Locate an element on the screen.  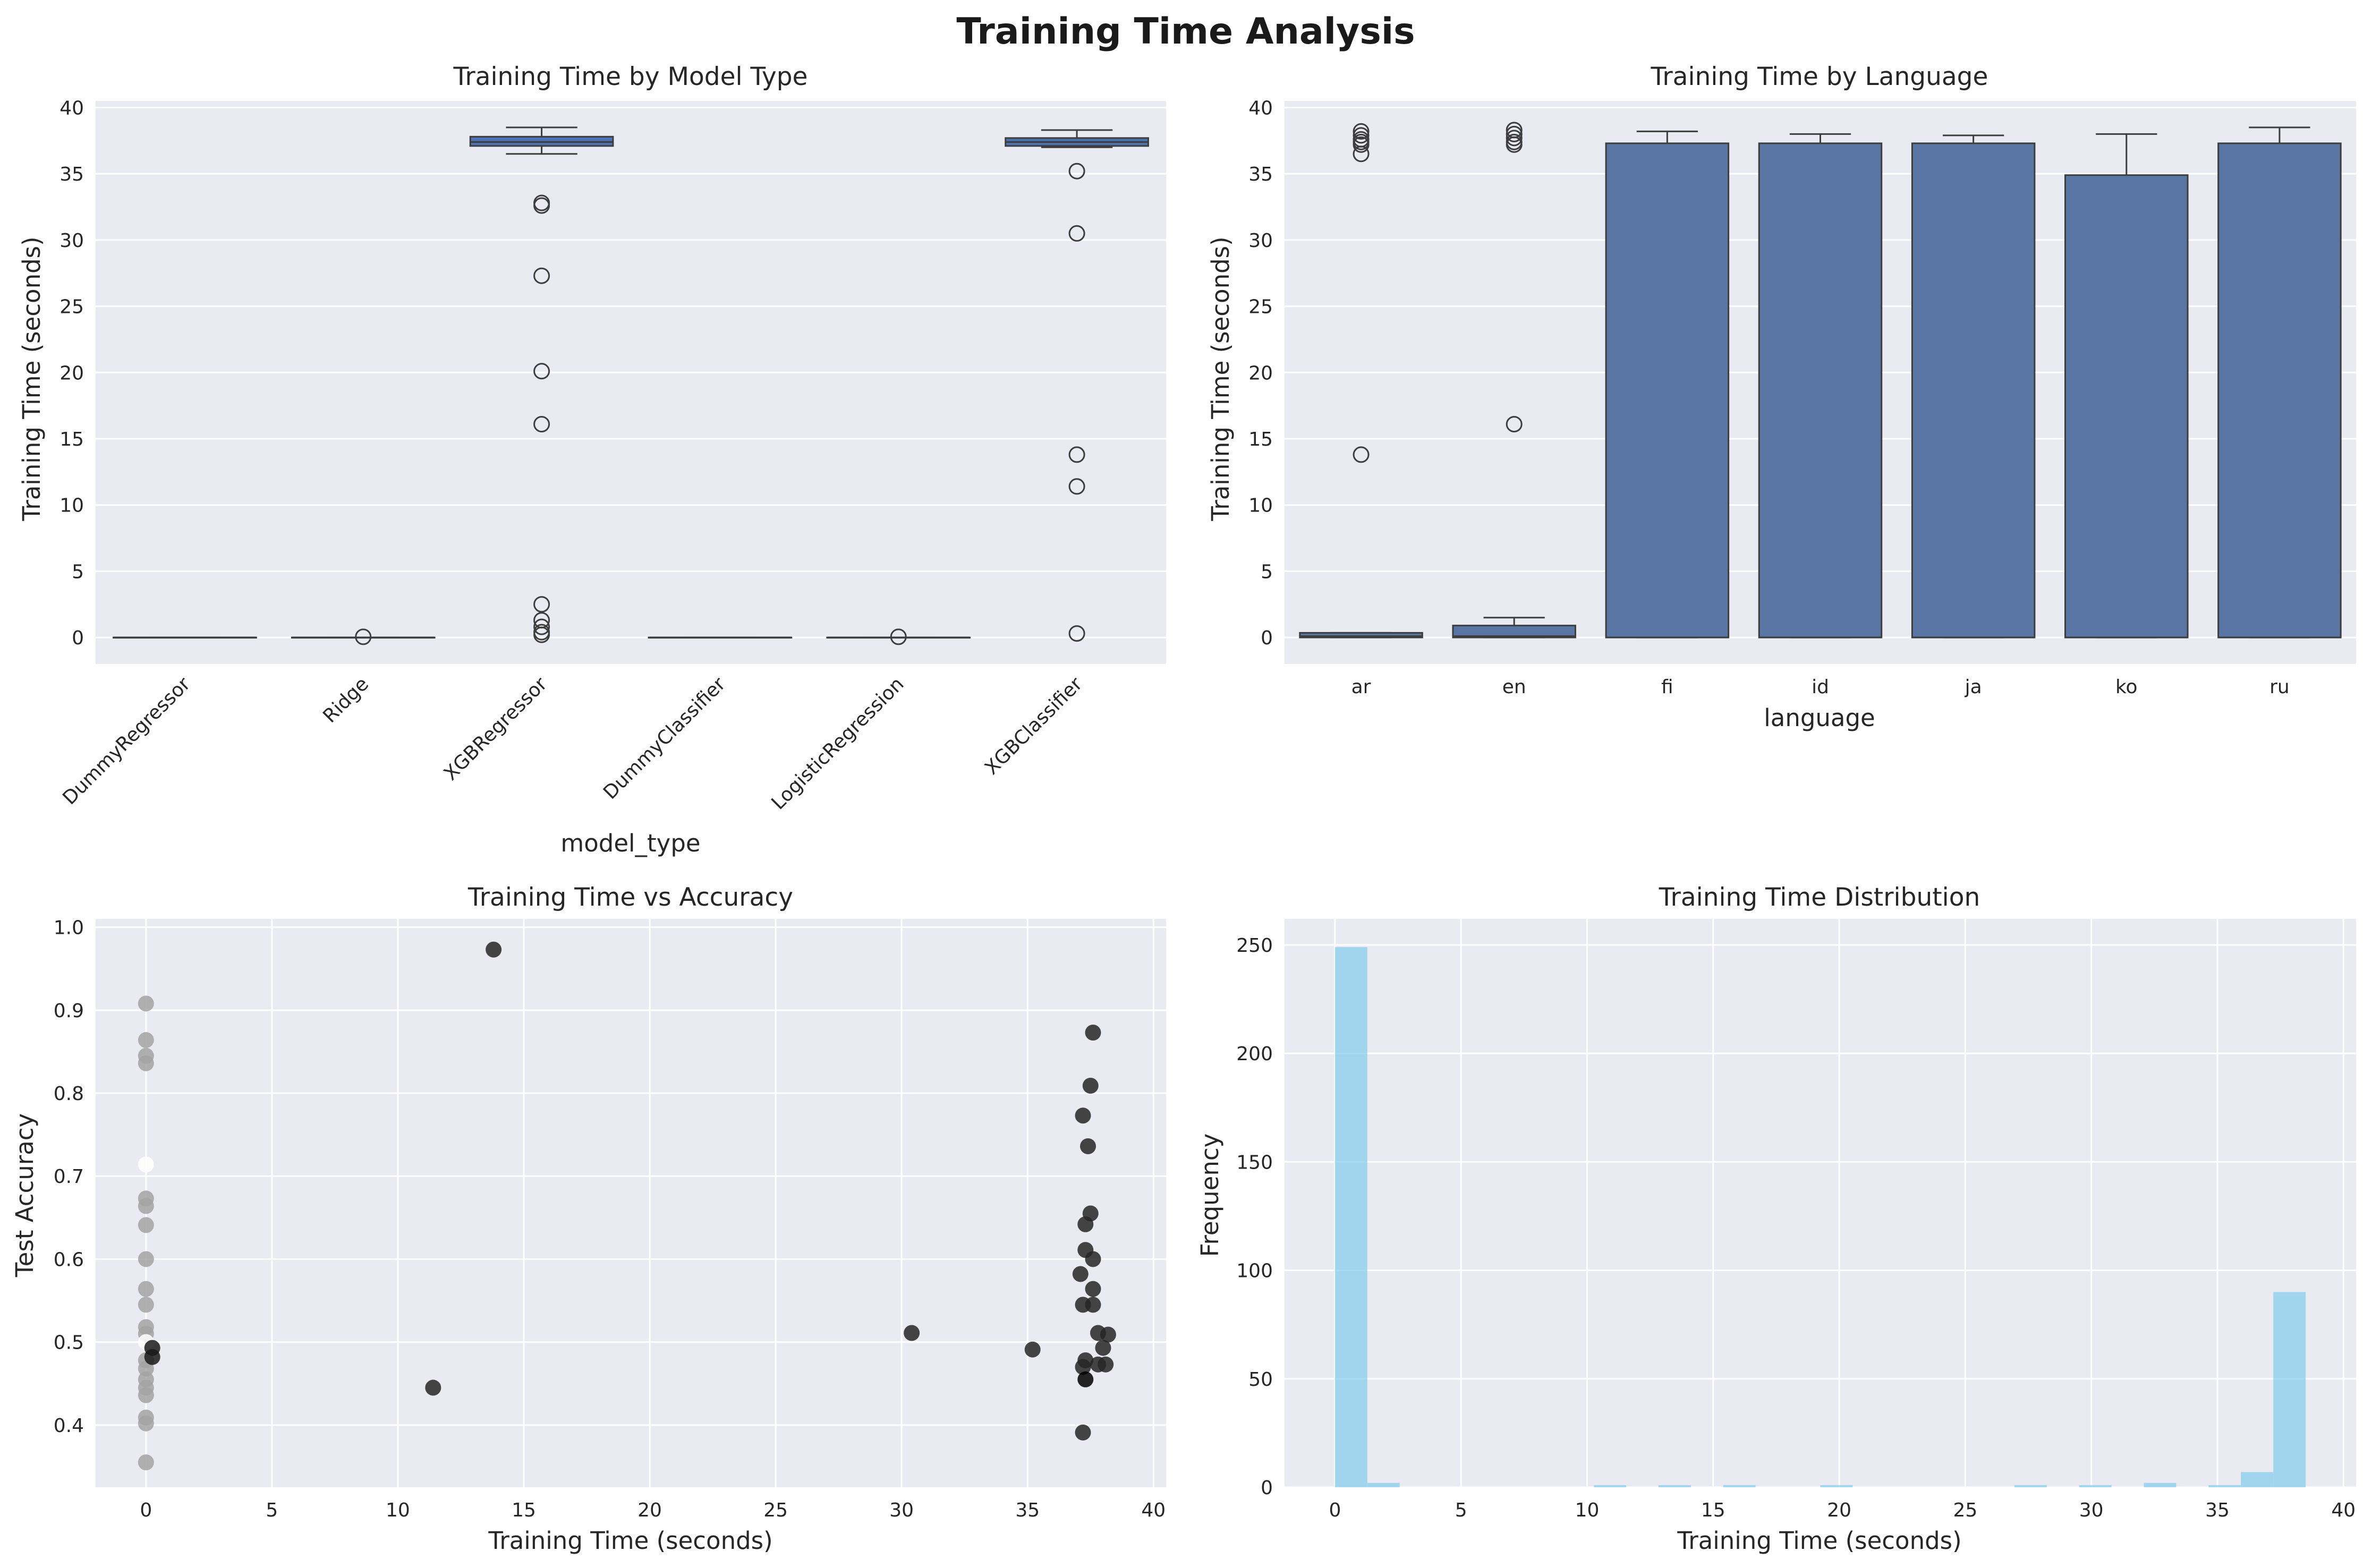
y-tick-label: 0.8 is located at coordinates (69, 1094).